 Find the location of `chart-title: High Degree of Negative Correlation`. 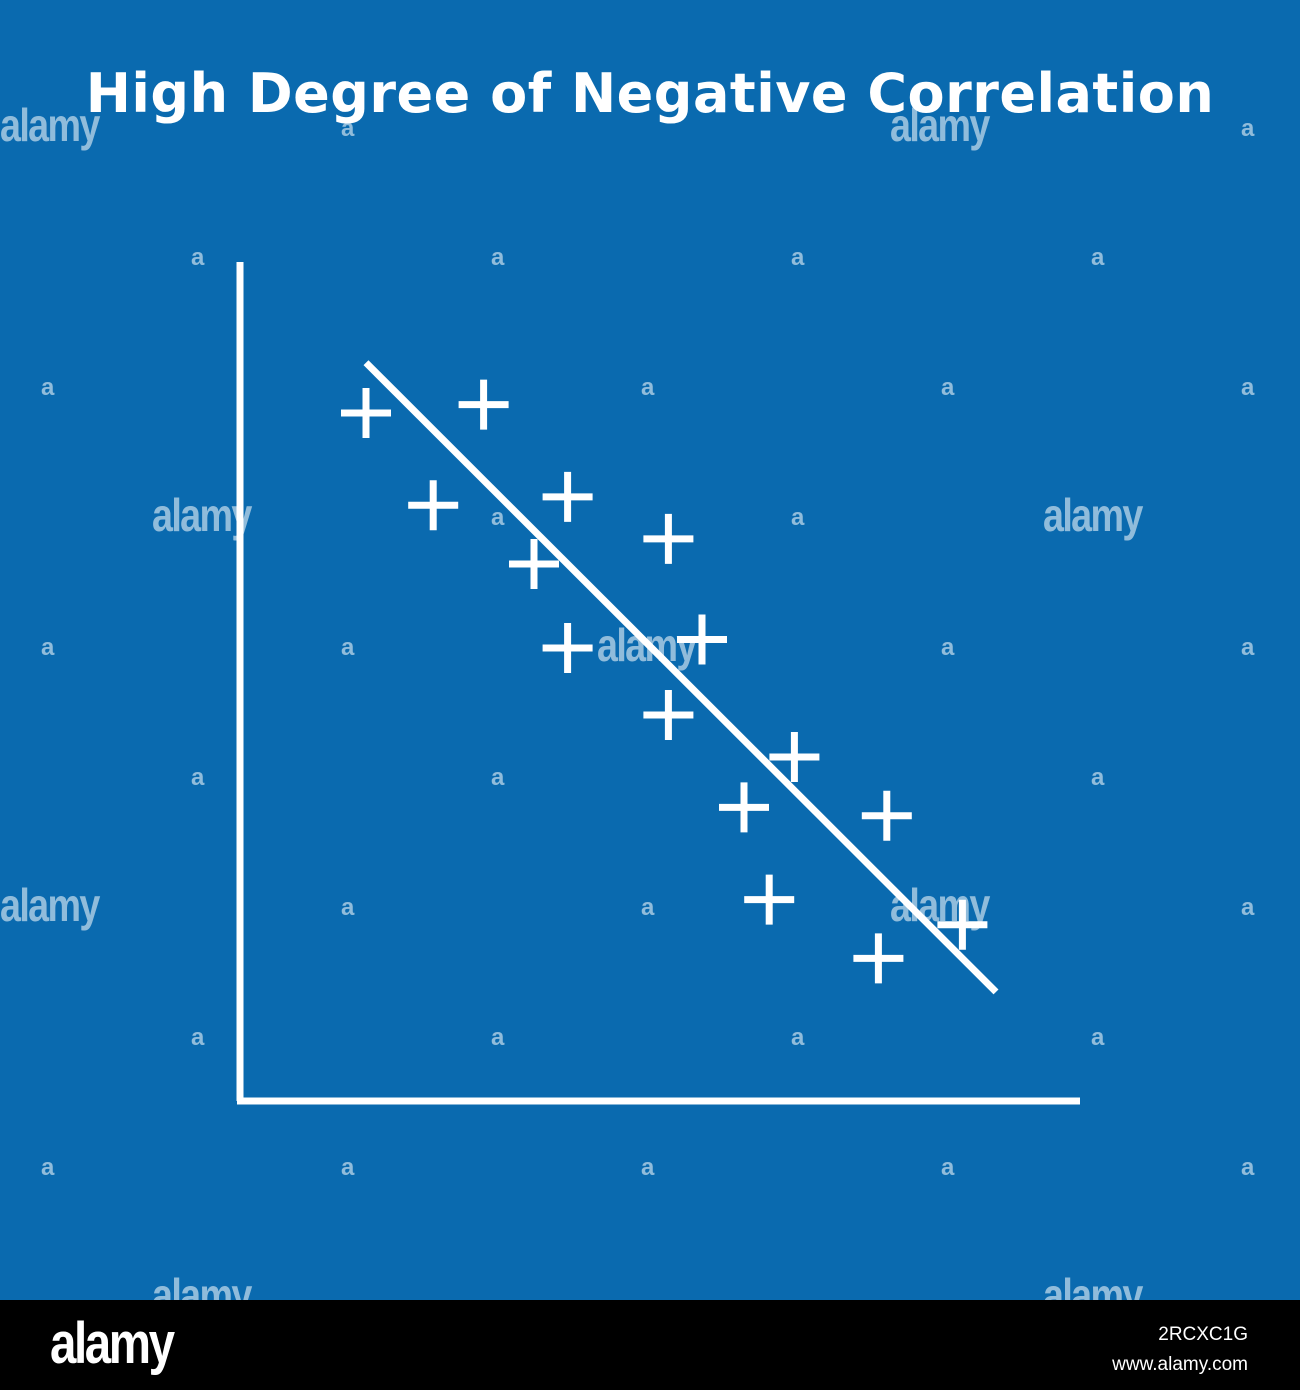

chart-title: High Degree of Negative Correlation is located at coordinates (650, 93).